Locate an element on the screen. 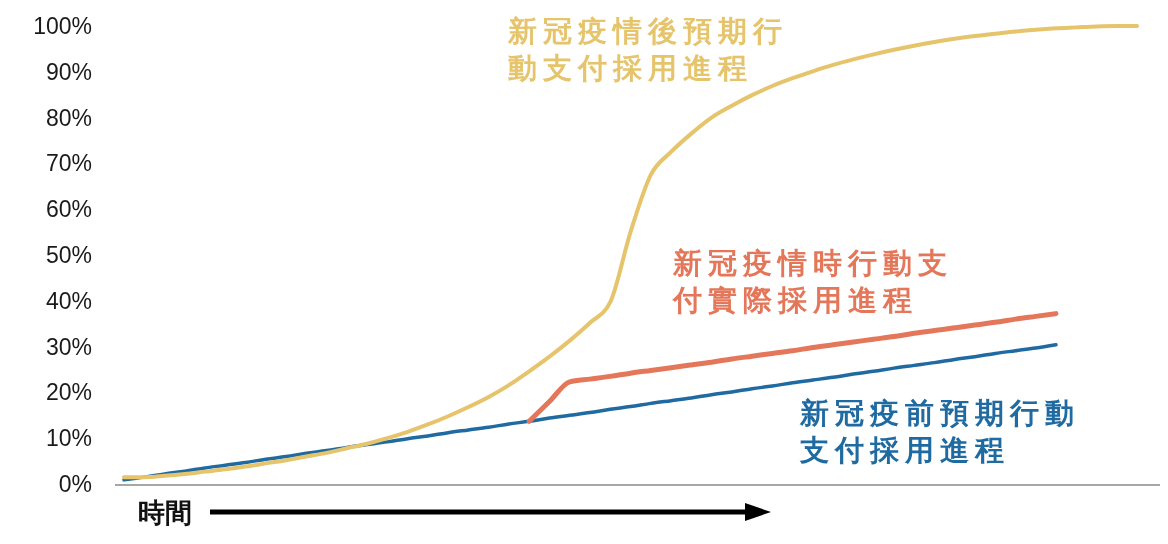  y-tick-label: 100% is located at coordinates (62, 26).